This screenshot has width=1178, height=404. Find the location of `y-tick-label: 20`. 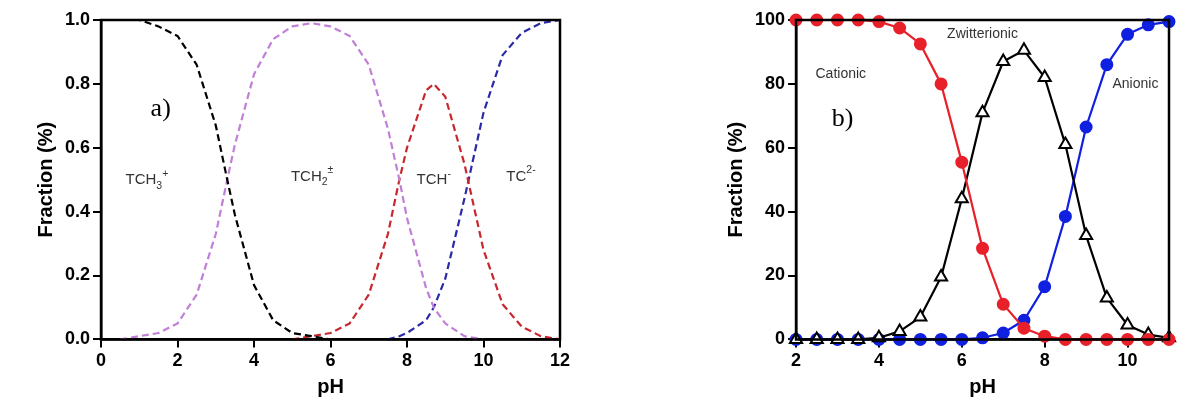

y-tick-label: 20 is located at coordinates (775, 274).